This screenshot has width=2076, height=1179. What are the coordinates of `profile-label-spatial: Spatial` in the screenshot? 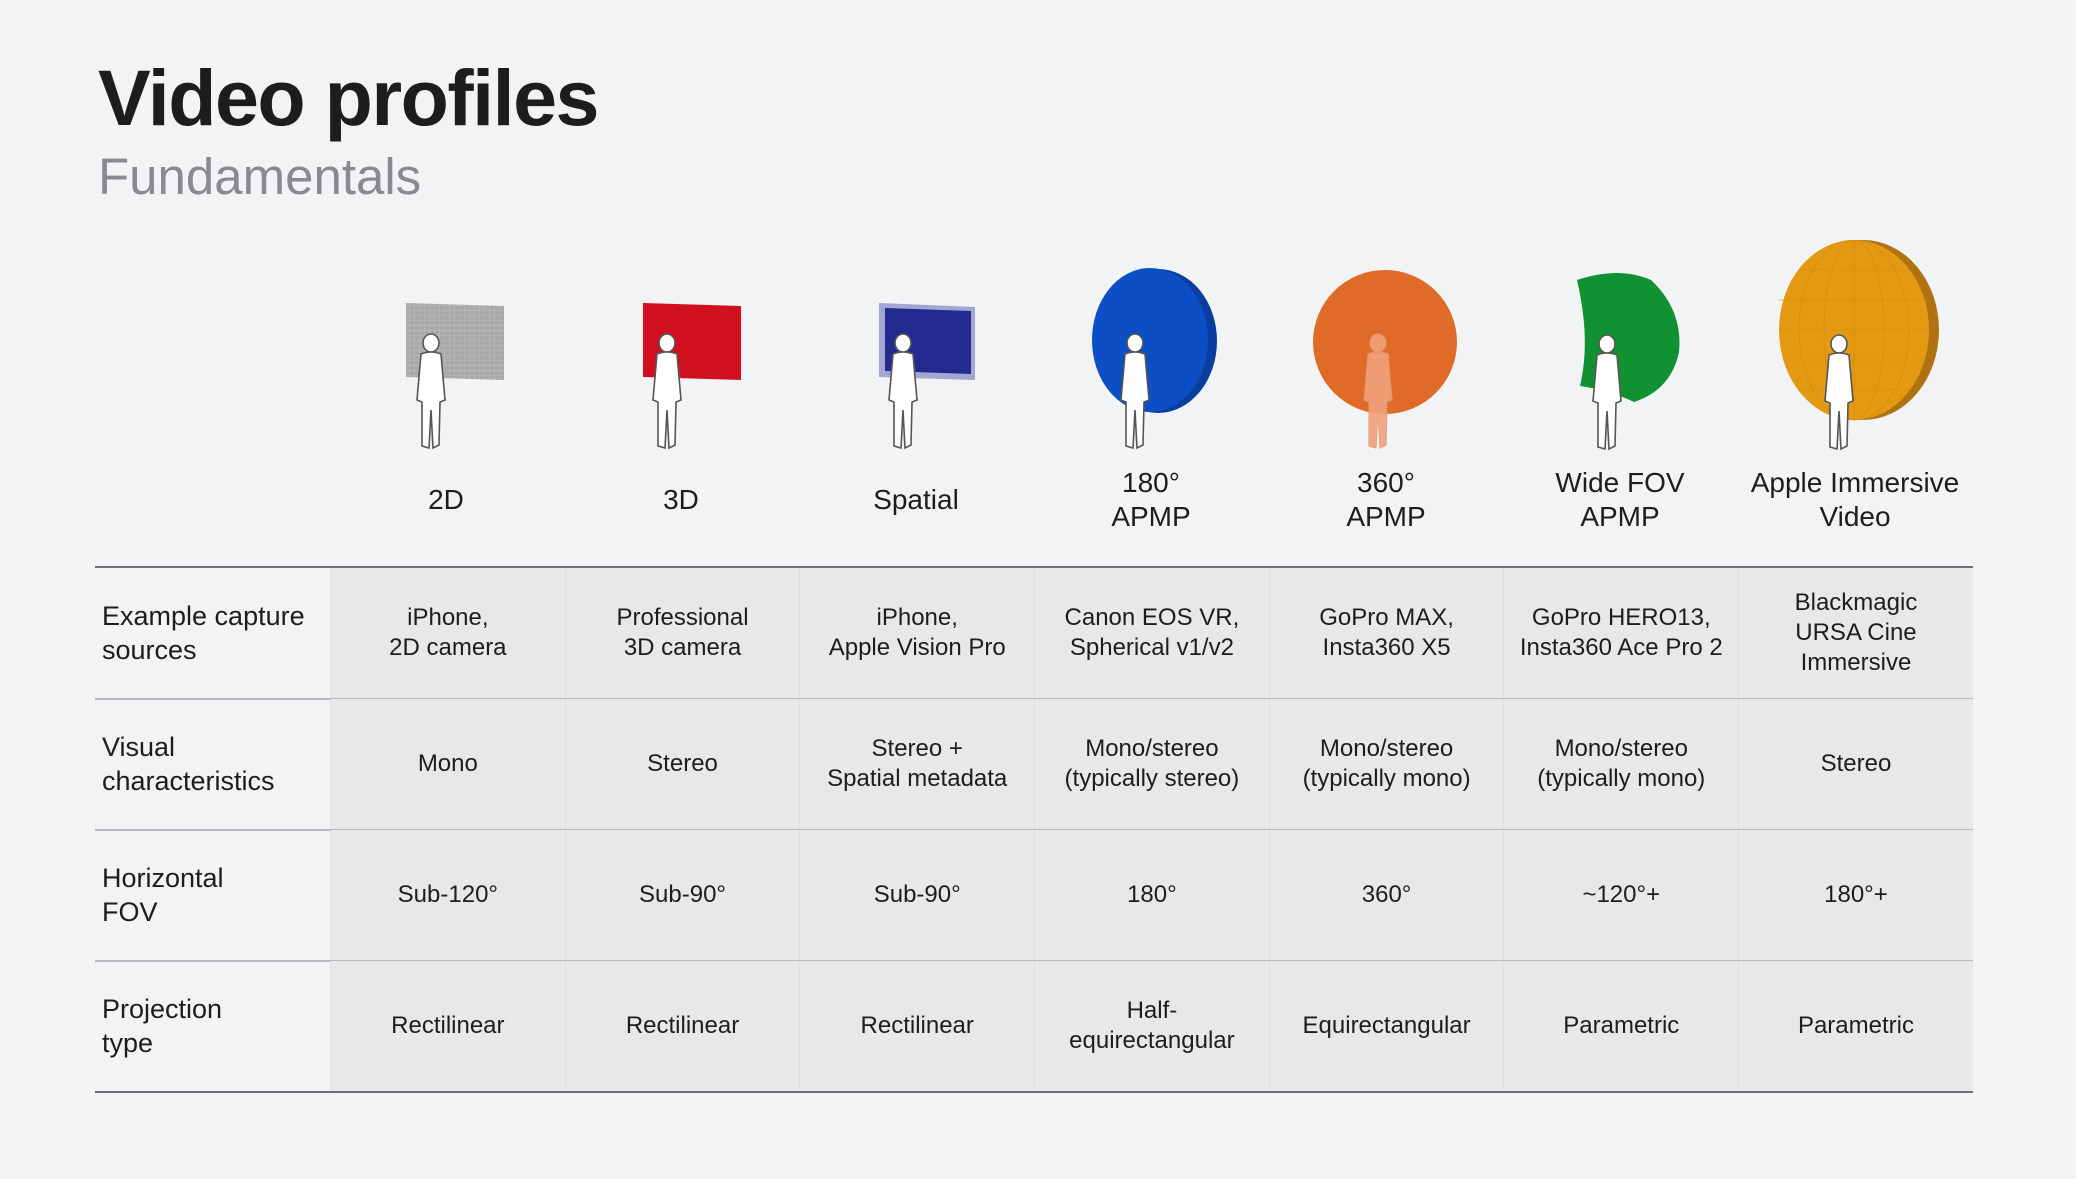 It's located at (916, 499).